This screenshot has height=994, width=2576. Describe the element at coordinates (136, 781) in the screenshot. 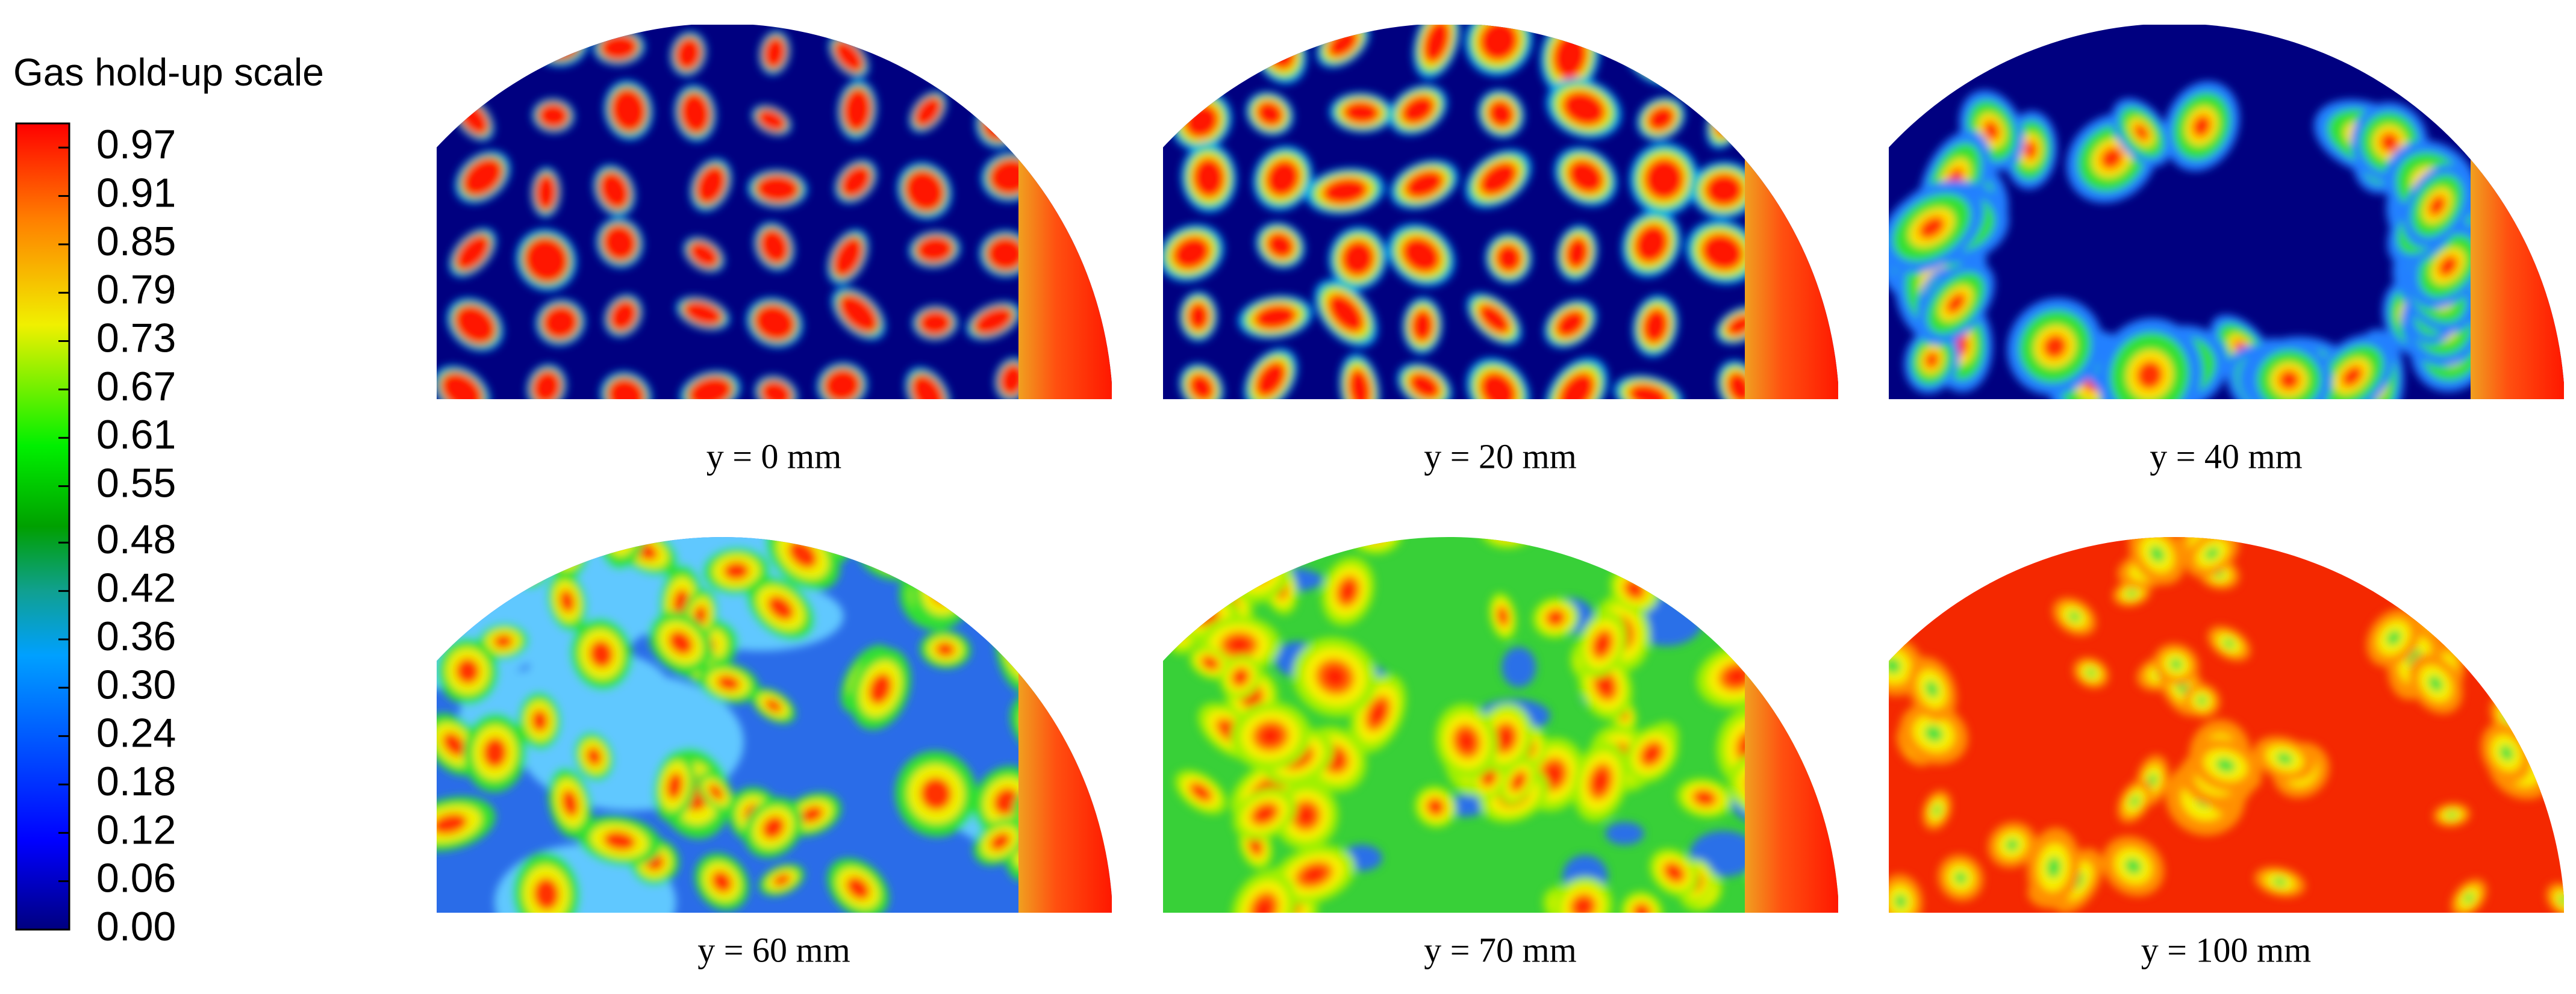

I see `colorbar-tick-label: 0.18` at that location.